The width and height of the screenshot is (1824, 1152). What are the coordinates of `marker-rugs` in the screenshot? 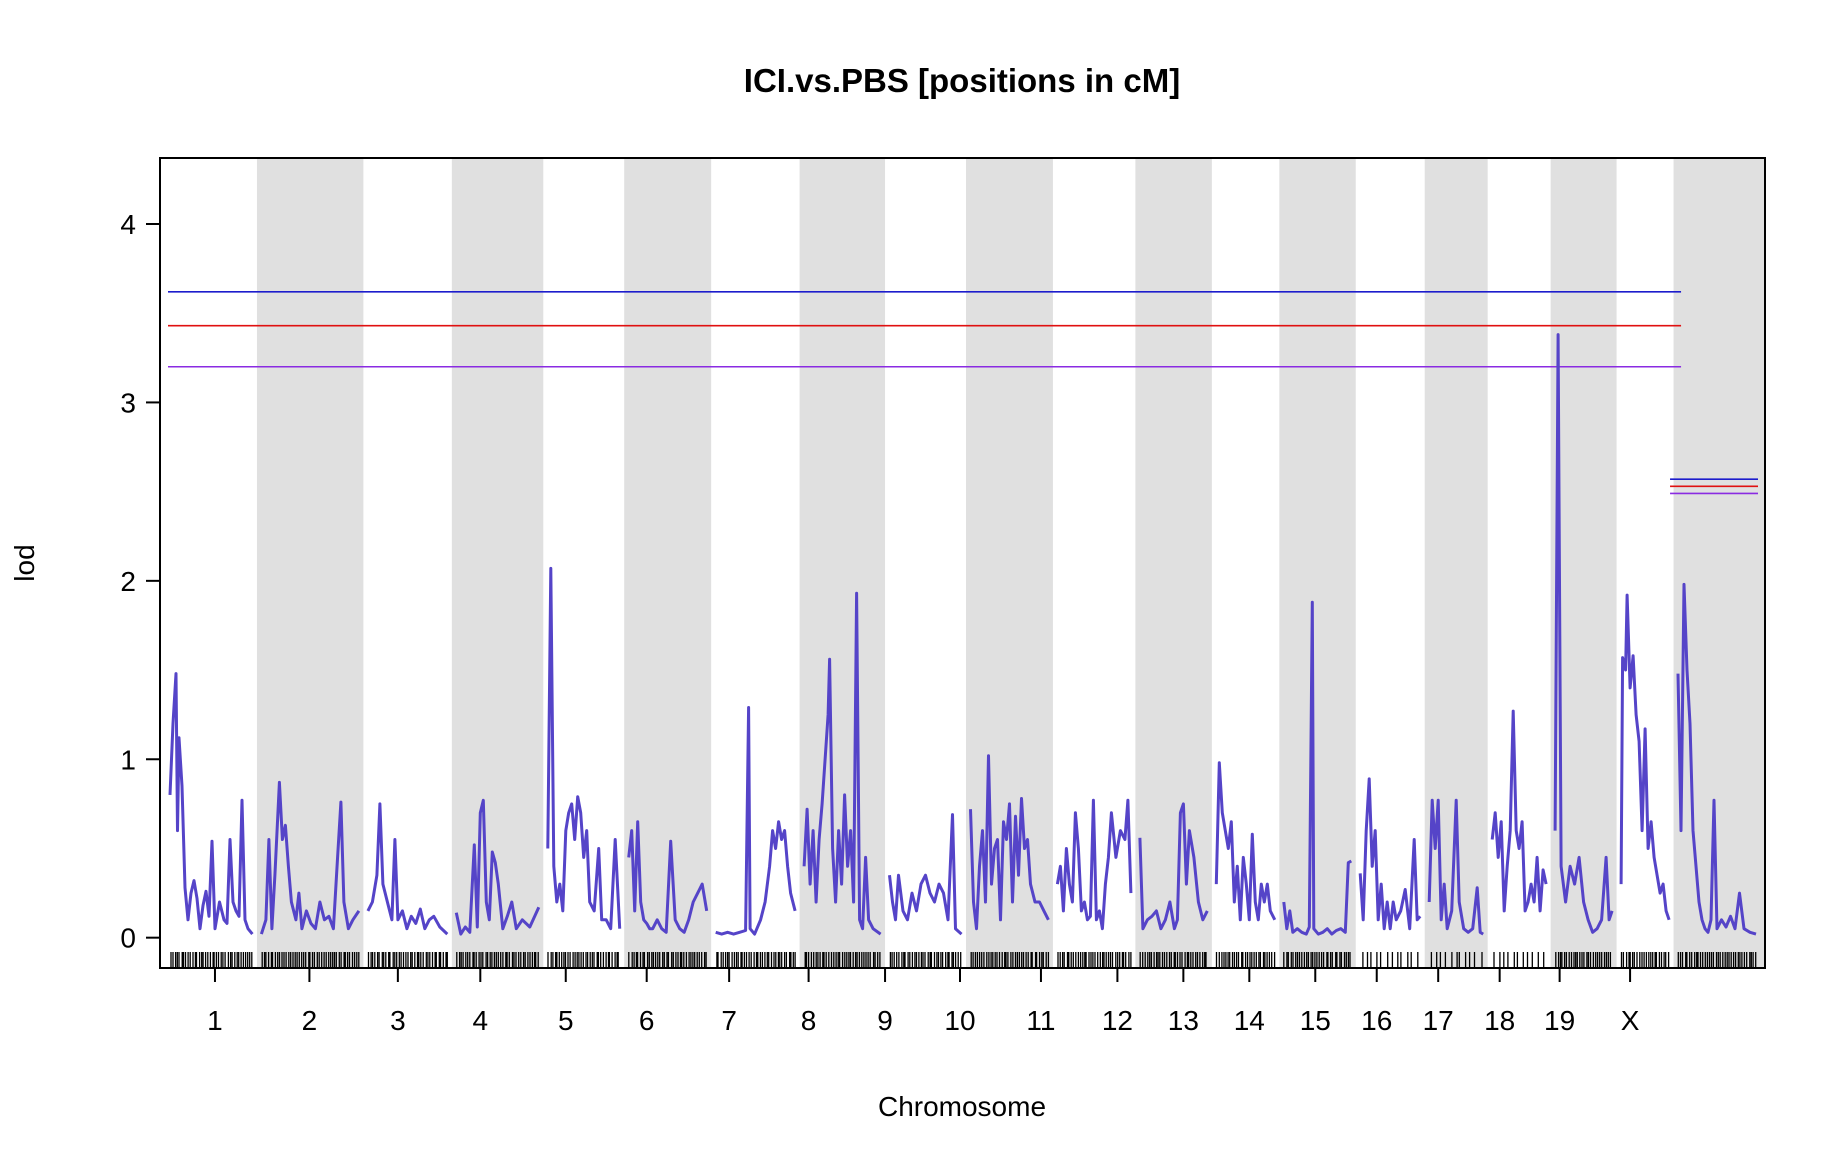 It's located at (963, 960).